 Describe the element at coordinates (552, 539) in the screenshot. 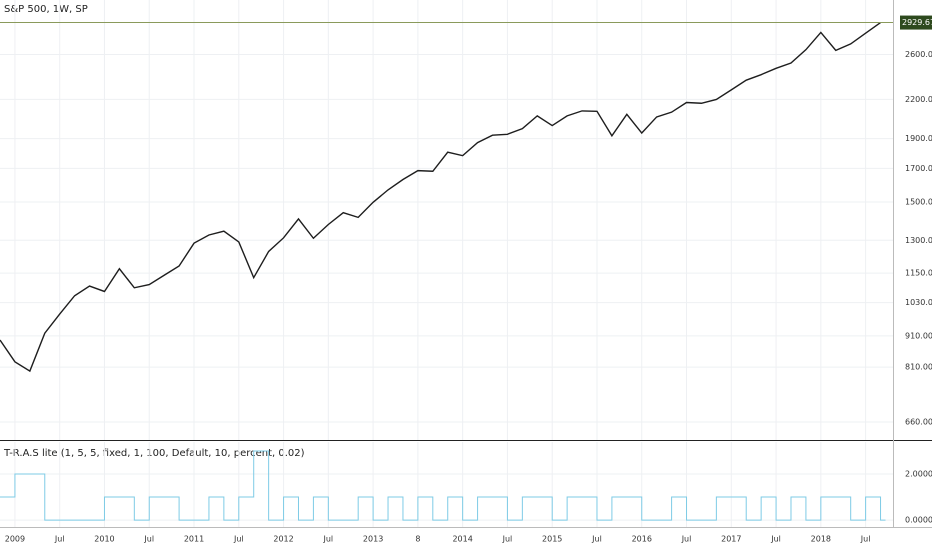

I see `x-tick-label: 2015` at that location.